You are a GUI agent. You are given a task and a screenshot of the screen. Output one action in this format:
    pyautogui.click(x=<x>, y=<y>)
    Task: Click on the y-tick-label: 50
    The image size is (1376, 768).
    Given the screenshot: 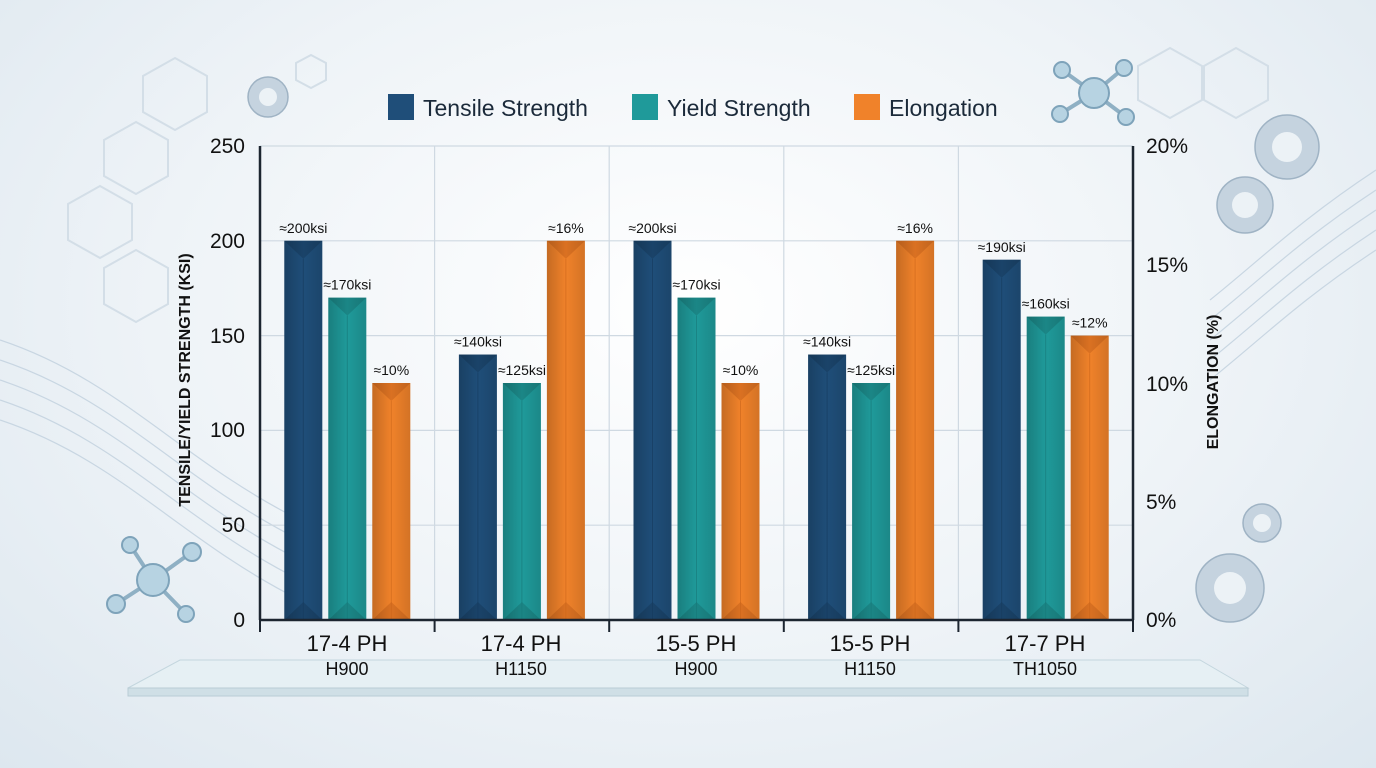 What is the action you would take?
    pyautogui.click(x=233, y=525)
    